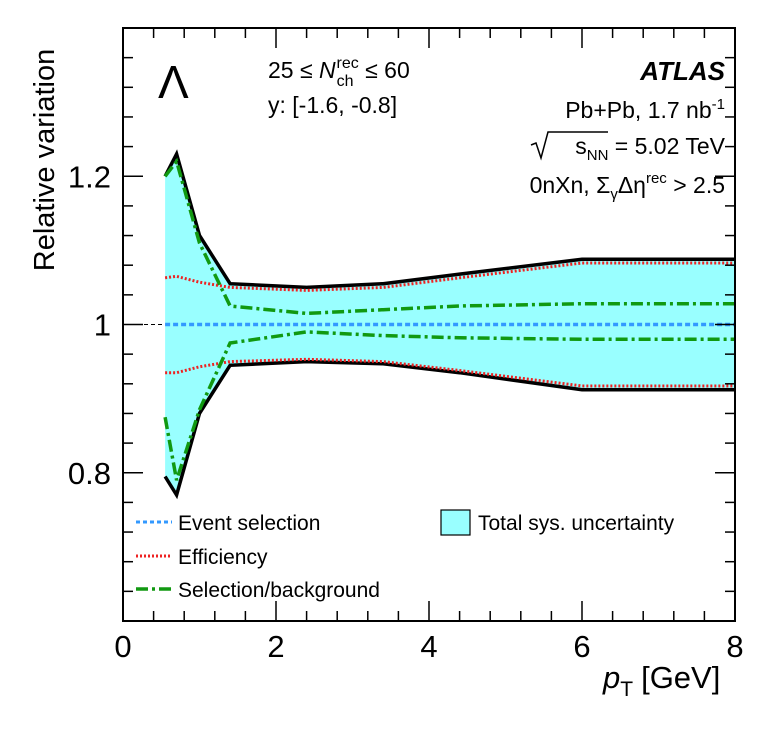 This screenshot has width=773, height=742. What do you see at coordinates (627, 186) in the screenshot?
I see `event-selection-cut: 0nXn, ΣγΔηrec > 2.5` at bounding box center [627, 186].